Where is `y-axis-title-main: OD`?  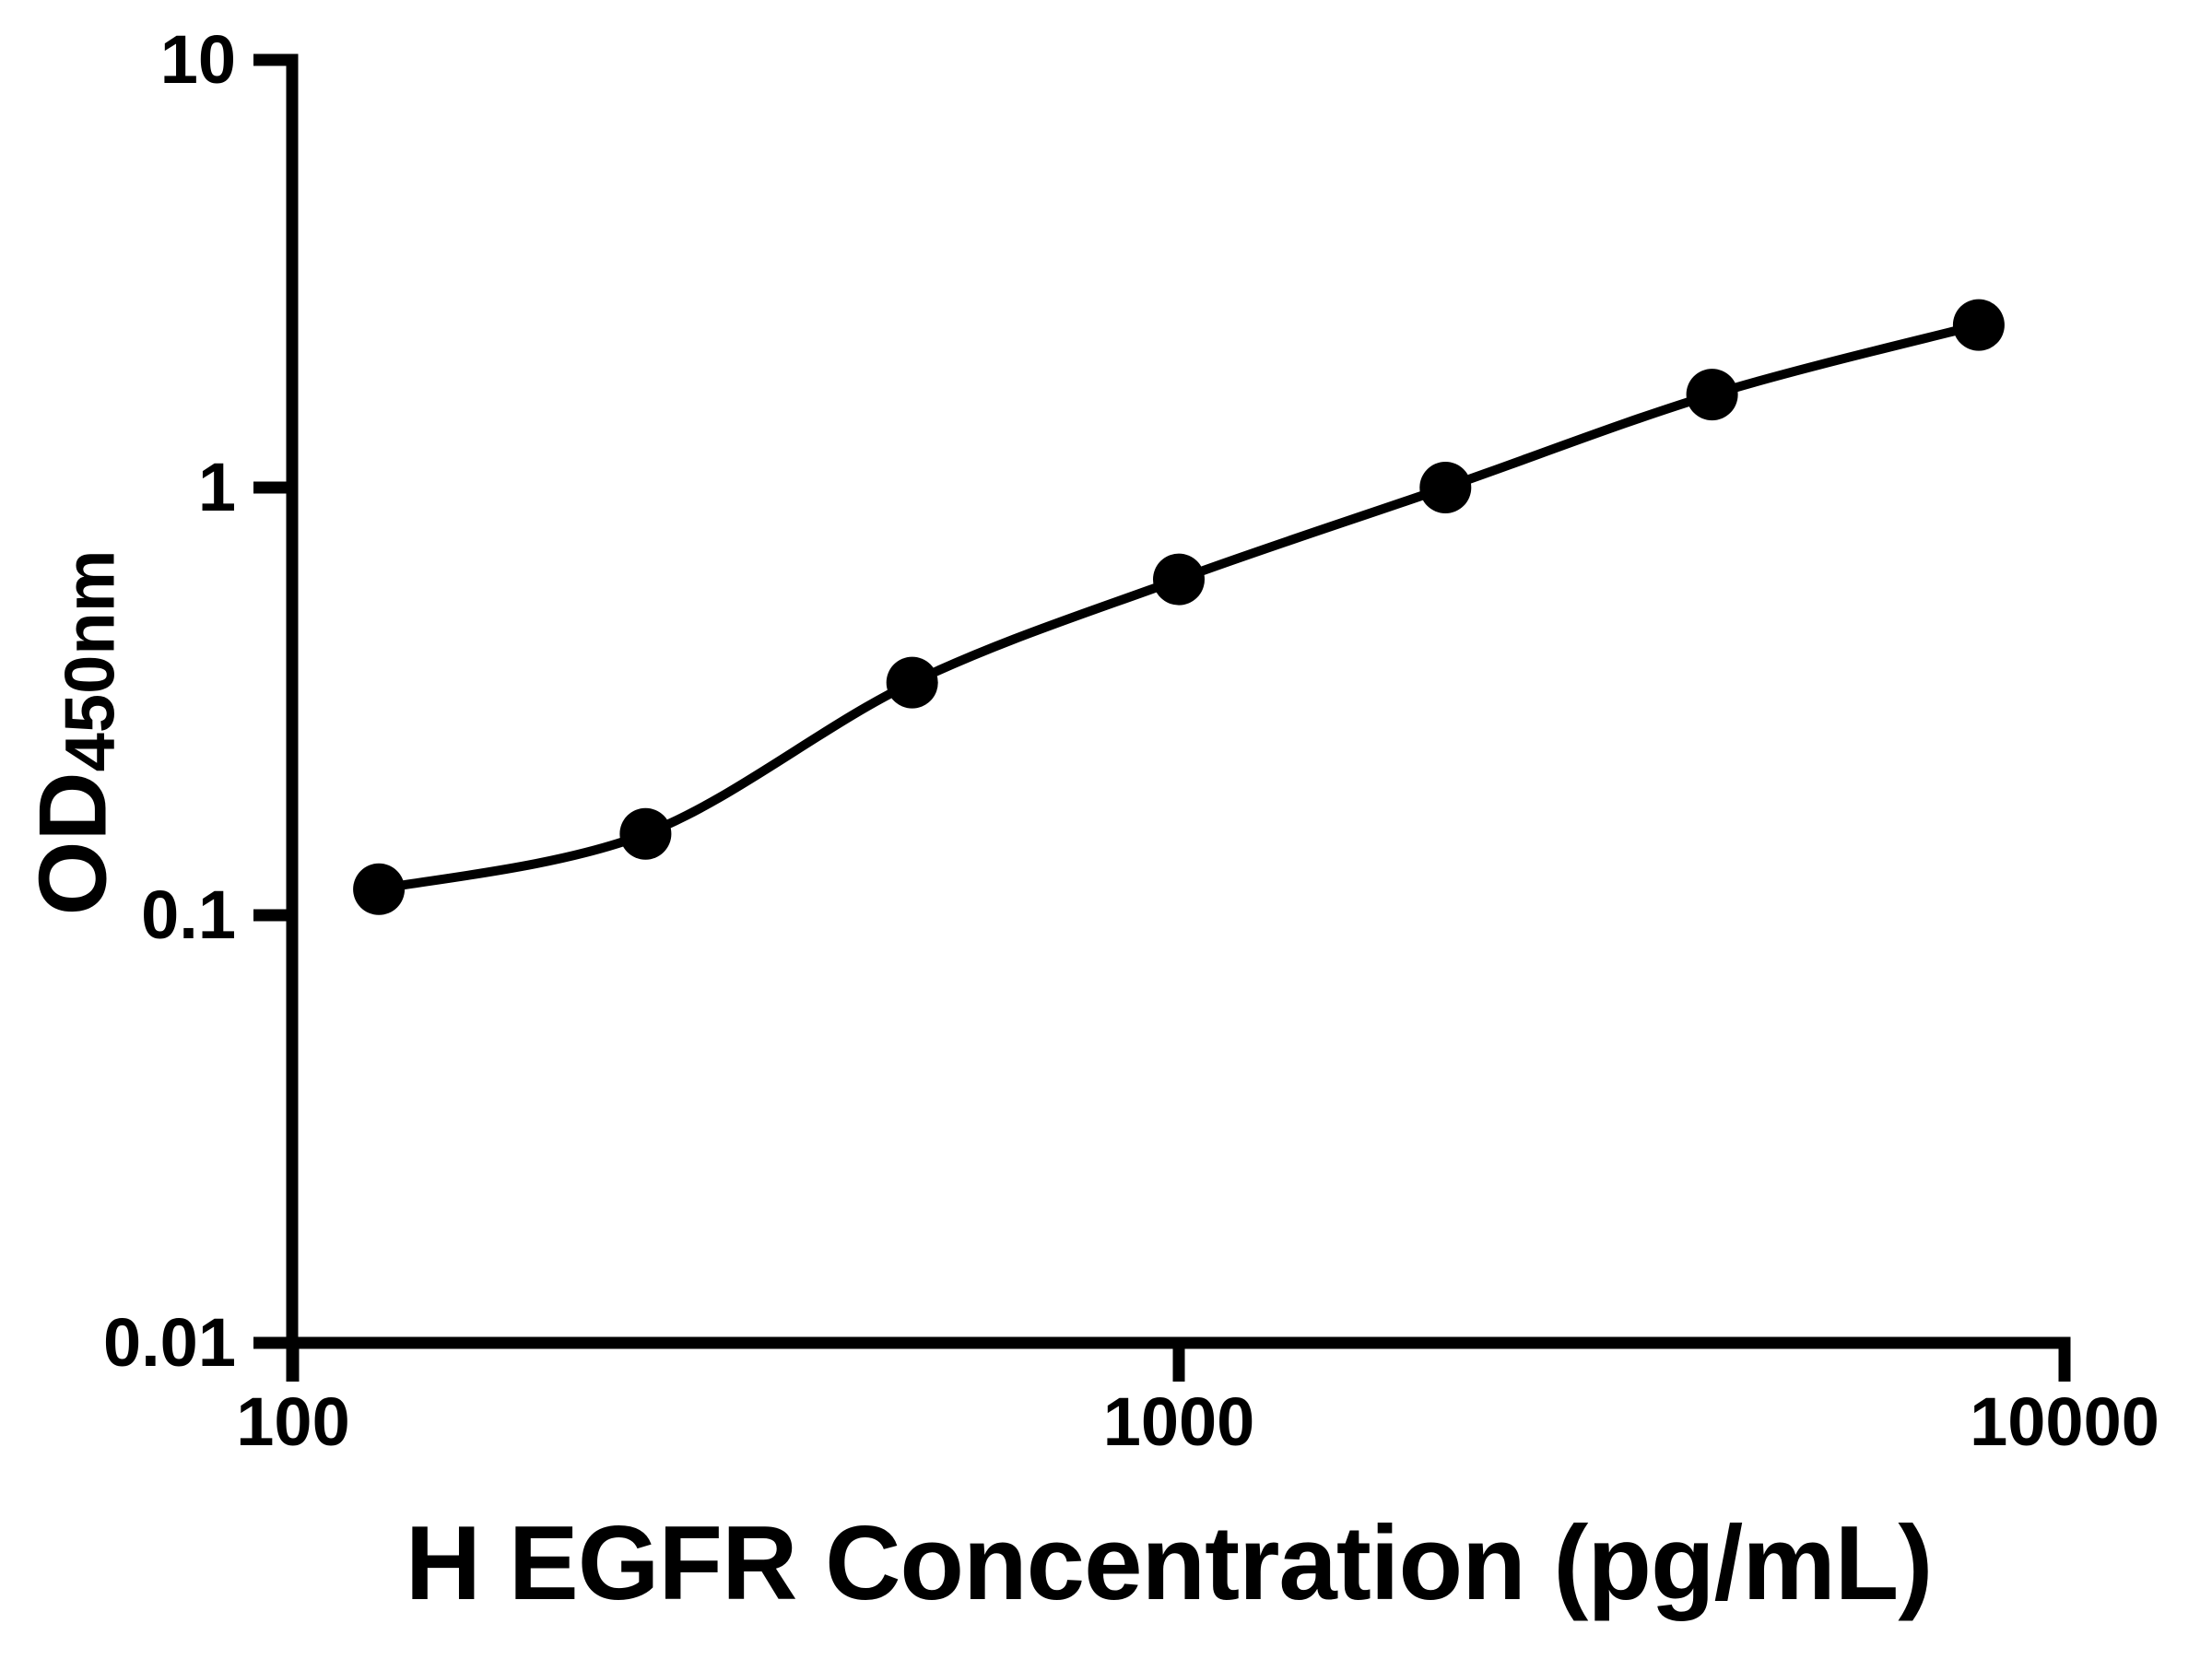 y-axis-title-main: OD is located at coordinates (73, 843).